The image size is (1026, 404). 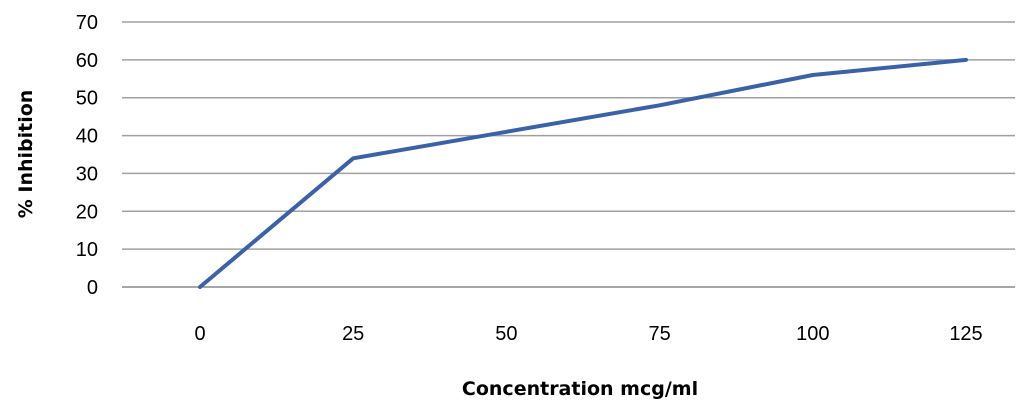 What do you see at coordinates (353, 334) in the screenshot?
I see `x-tick-label: 25` at bounding box center [353, 334].